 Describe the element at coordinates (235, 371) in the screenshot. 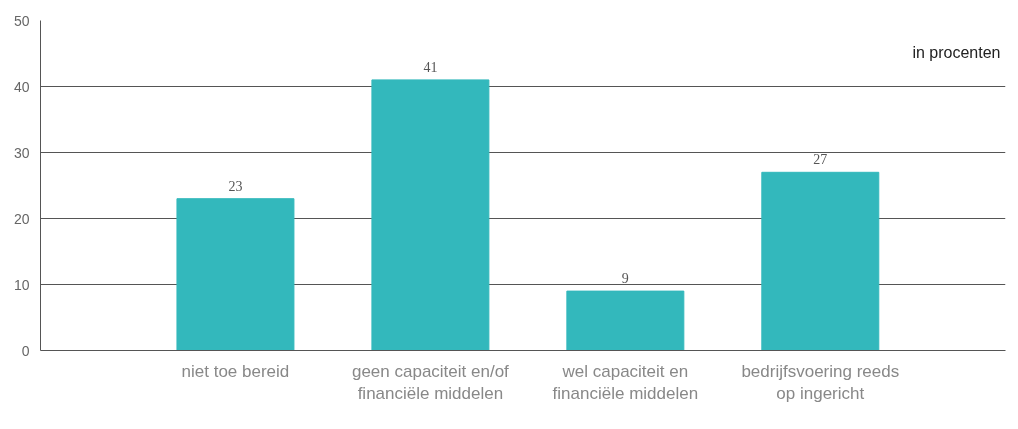

I see `x-tick-label: niet toe bereid` at that location.